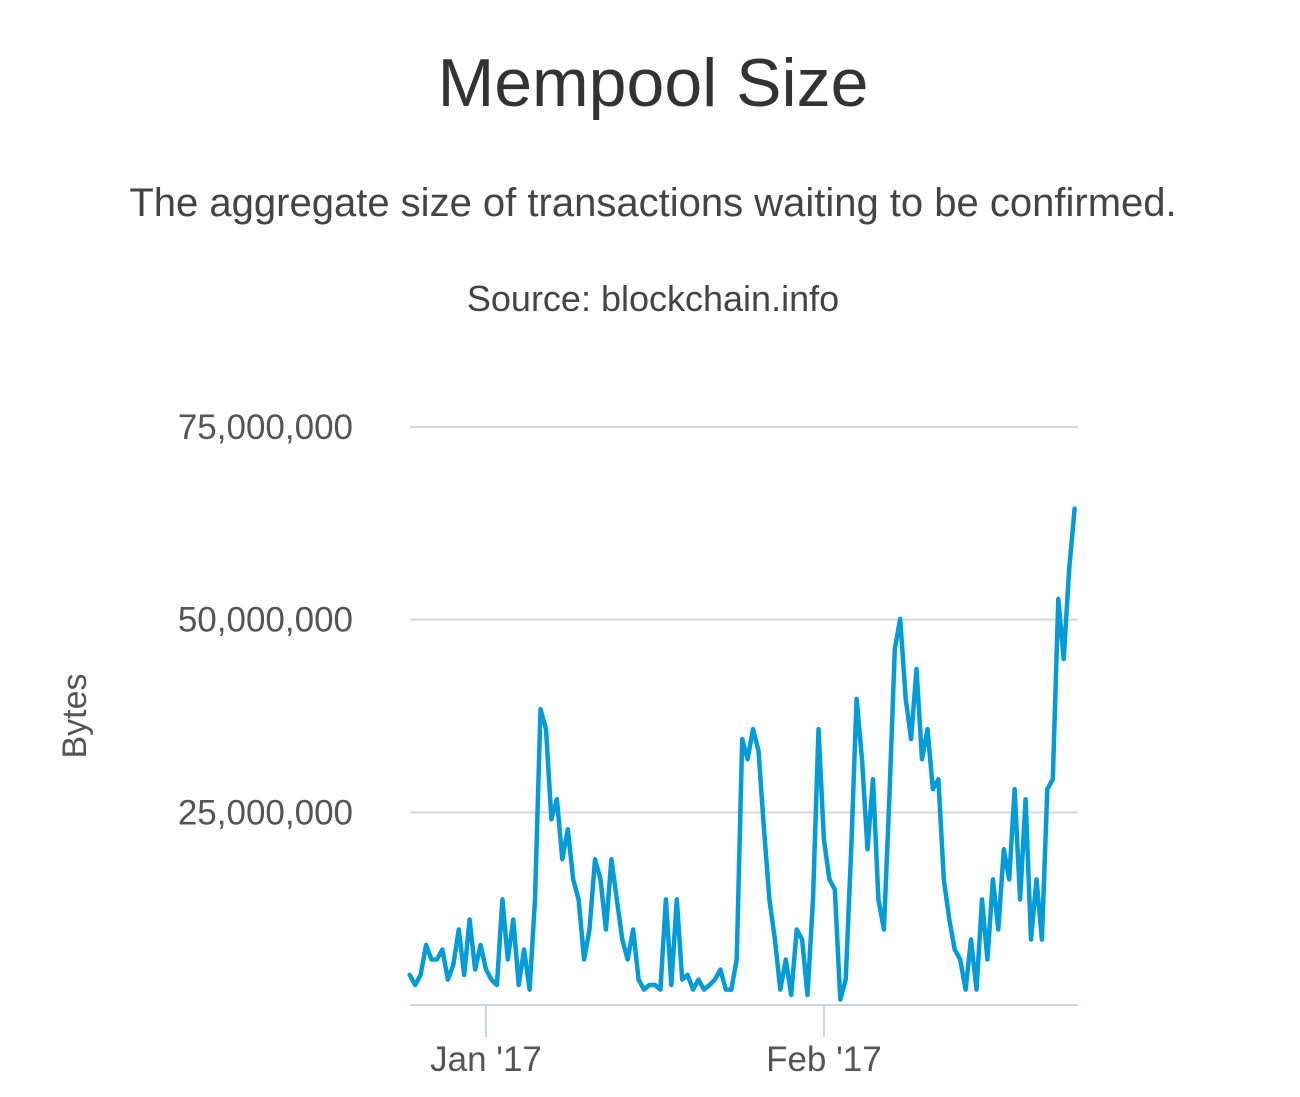  I want to click on y-tick-label: 25,000,000, so click(265, 812).